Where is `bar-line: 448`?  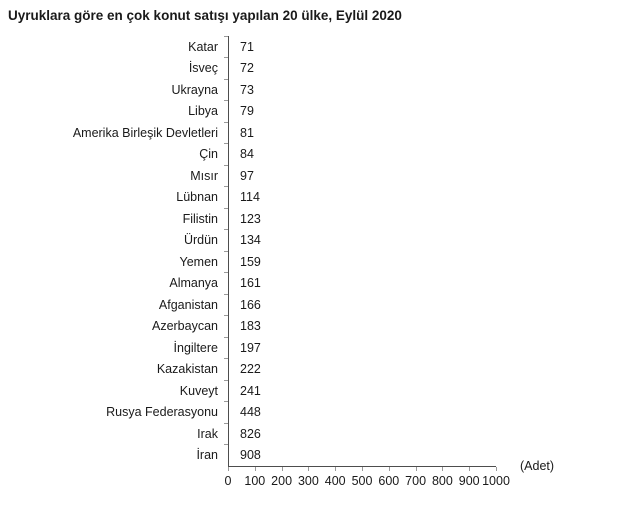
bar-line: 448 is located at coordinates (245, 412).